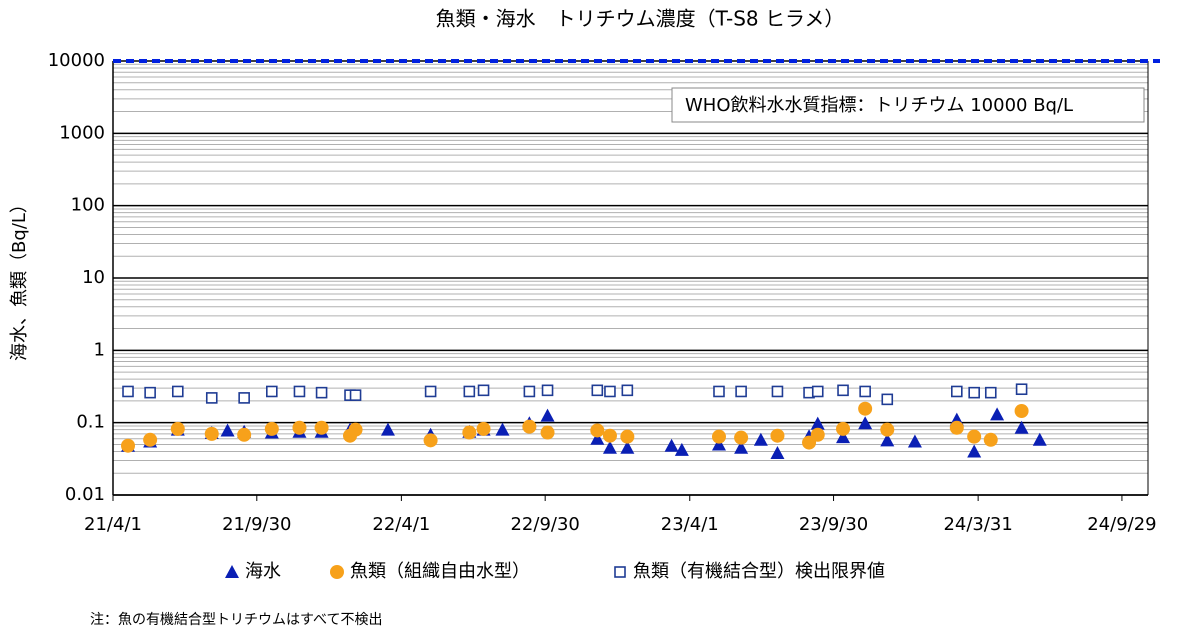  I want to click on x-tick-label: 24/3/31, so click(977, 524).